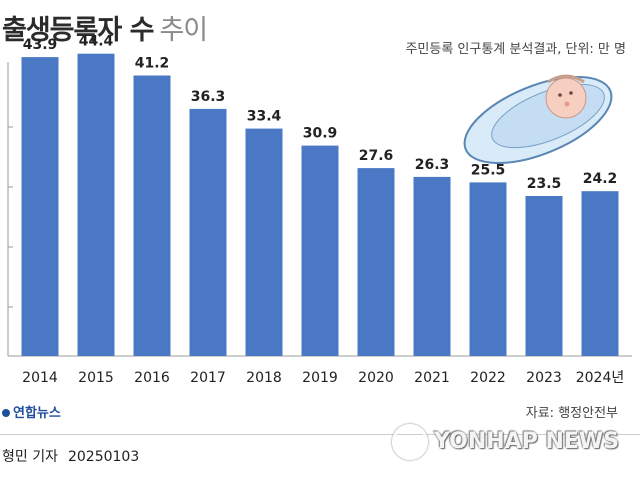  I want to click on x-tick-label: 2018, so click(264, 378).